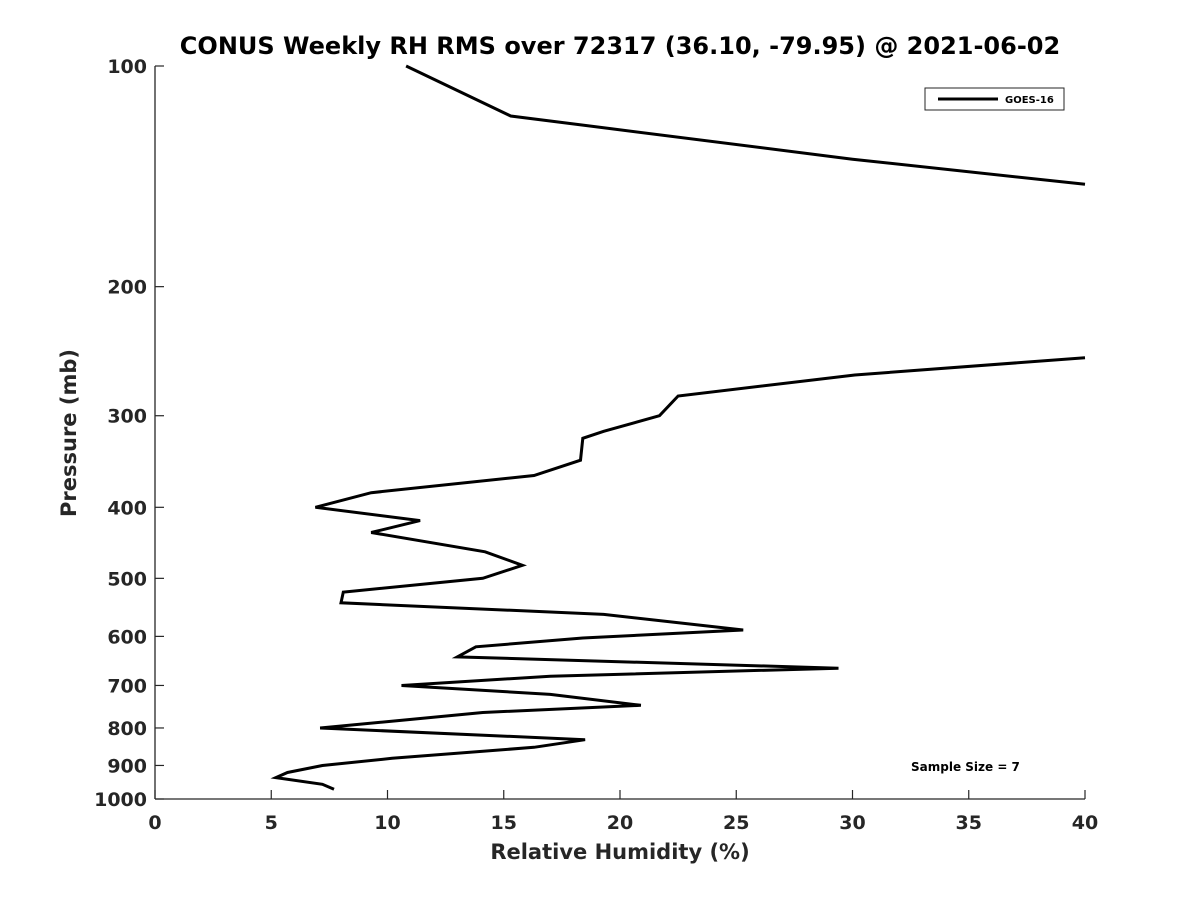  I want to click on x-tick-label: 5, so click(271, 823).